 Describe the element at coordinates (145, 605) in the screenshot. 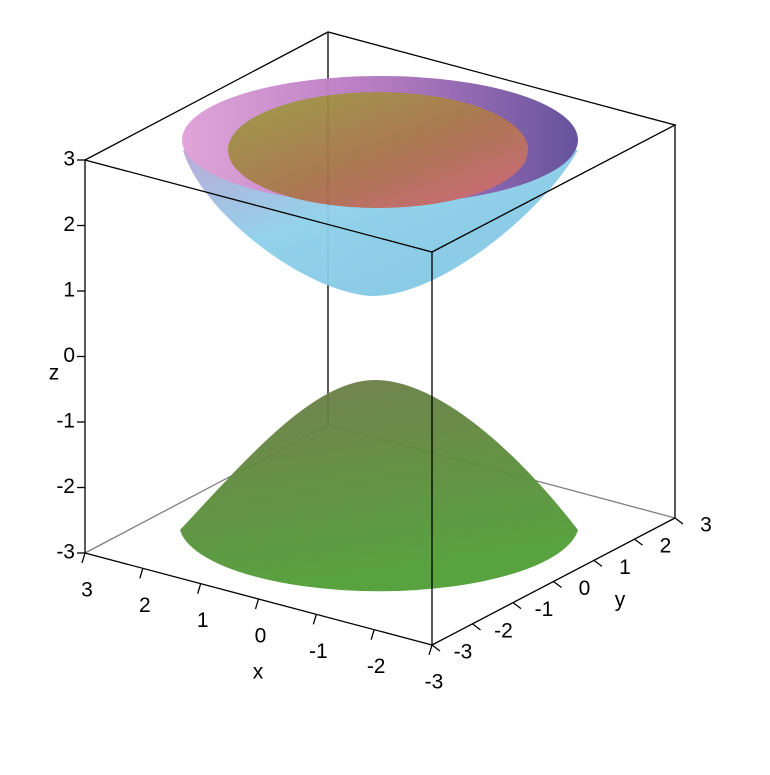

I see `x-tick-label: 2` at that location.